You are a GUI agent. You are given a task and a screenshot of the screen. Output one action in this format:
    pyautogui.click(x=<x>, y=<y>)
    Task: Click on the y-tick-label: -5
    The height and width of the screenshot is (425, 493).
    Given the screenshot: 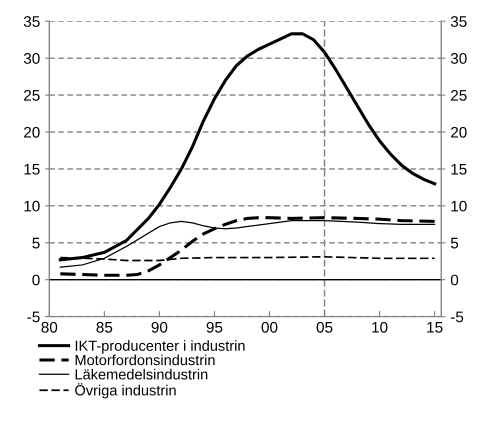 What is the action you would take?
    pyautogui.click(x=33, y=317)
    